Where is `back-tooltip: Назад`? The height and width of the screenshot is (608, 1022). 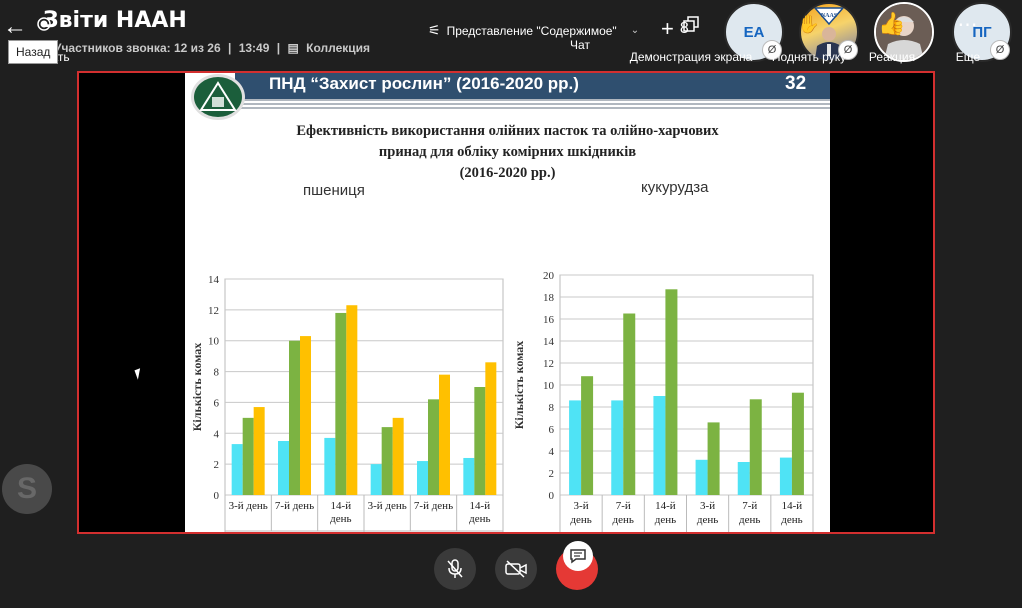 back-tooltip: Назад is located at coordinates (33, 52).